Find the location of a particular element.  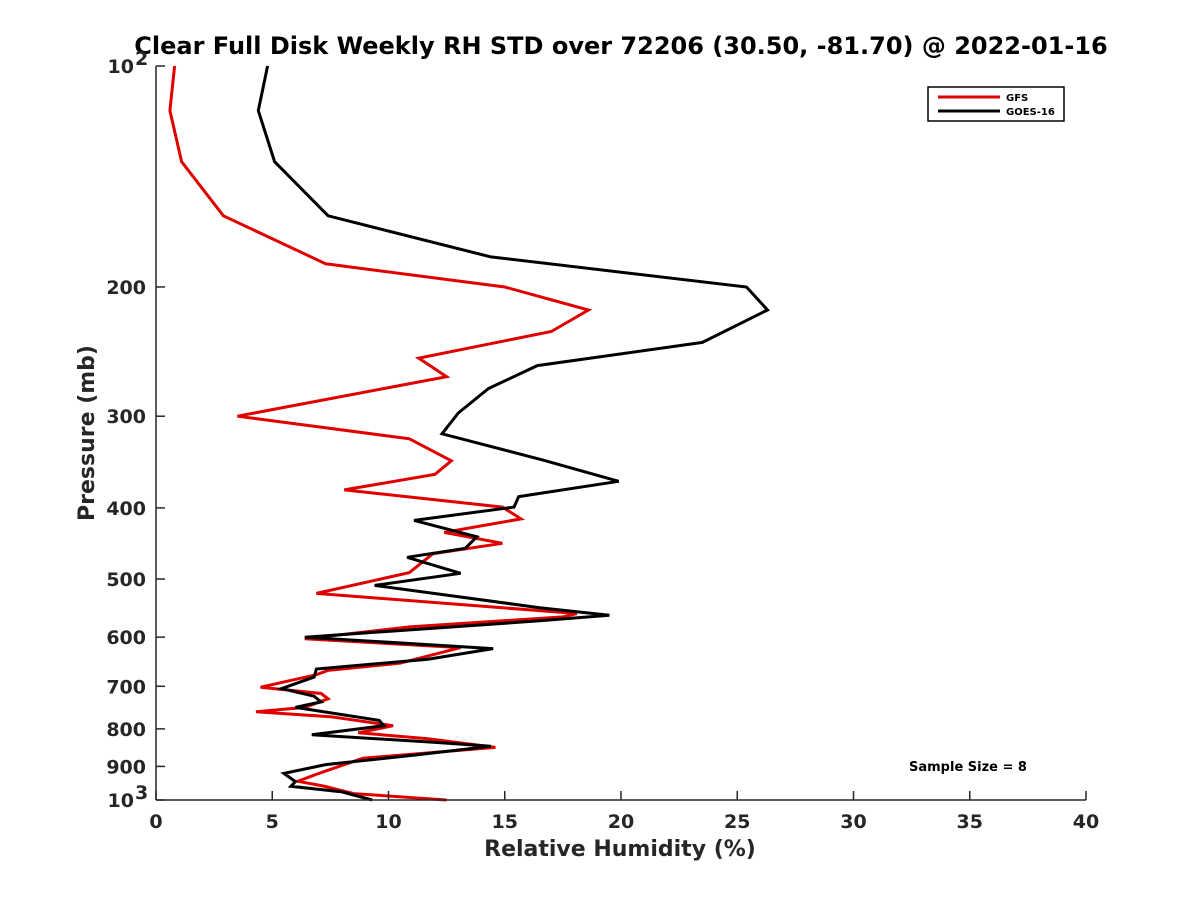

legend-box is located at coordinates (996, 104).